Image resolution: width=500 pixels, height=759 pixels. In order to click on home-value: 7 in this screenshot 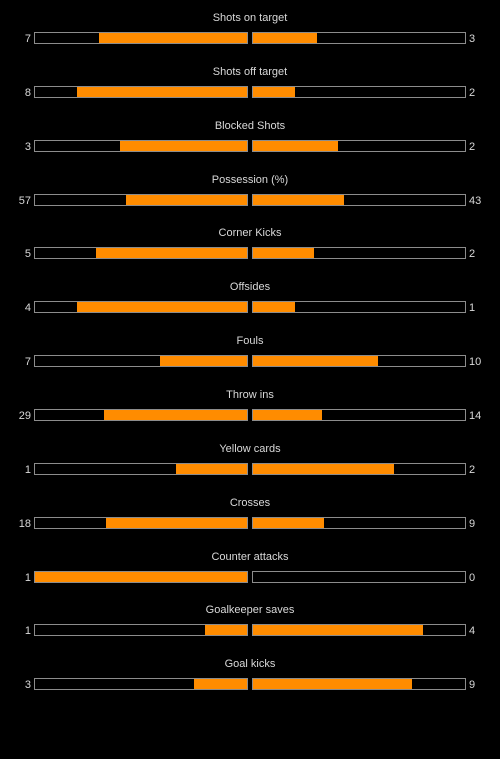, I will do `click(27, 39)`.